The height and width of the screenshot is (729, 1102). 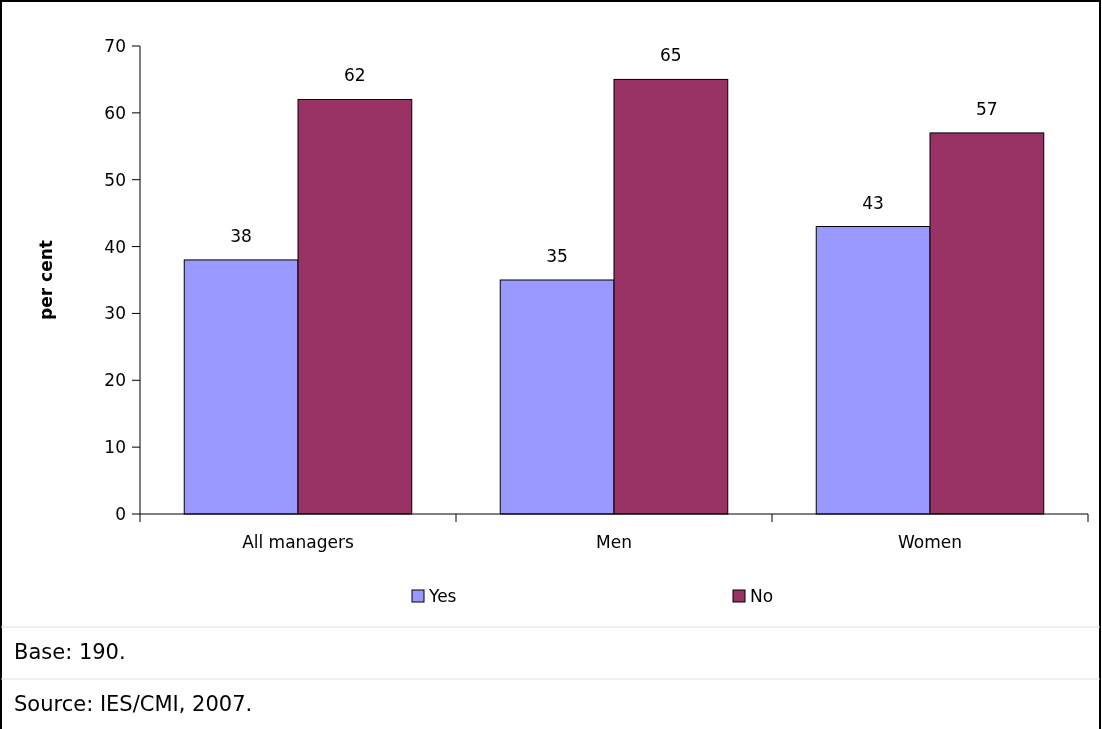 What do you see at coordinates (115, 179) in the screenshot?
I see `y-tick-label: 50` at bounding box center [115, 179].